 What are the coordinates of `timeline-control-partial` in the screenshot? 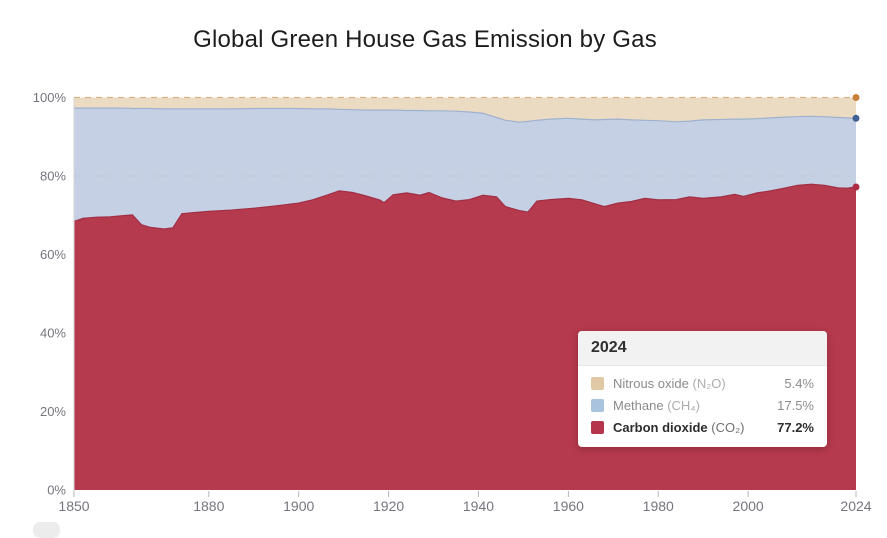 It's located at (46, 530).